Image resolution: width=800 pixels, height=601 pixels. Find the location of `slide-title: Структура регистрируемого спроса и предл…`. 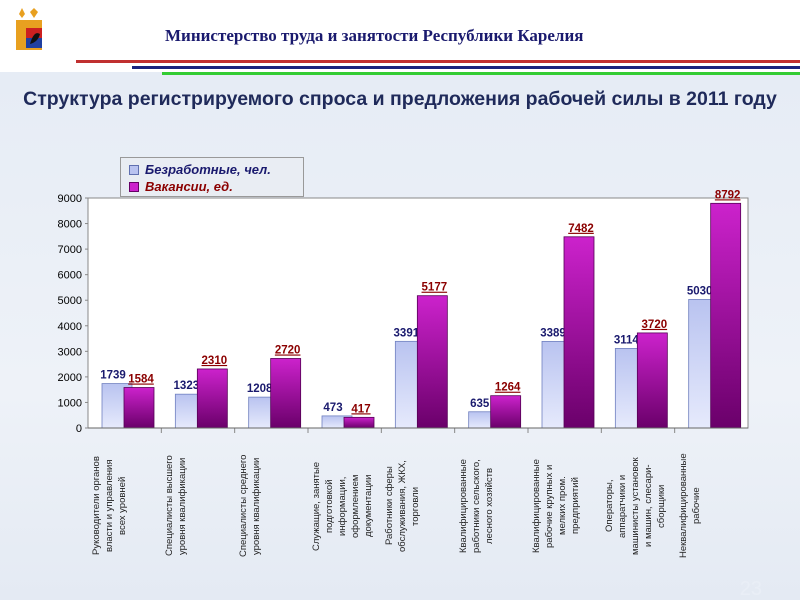

slide-title: Структура регистрируемого спроса и предл… is located at coordinates (400, 99).